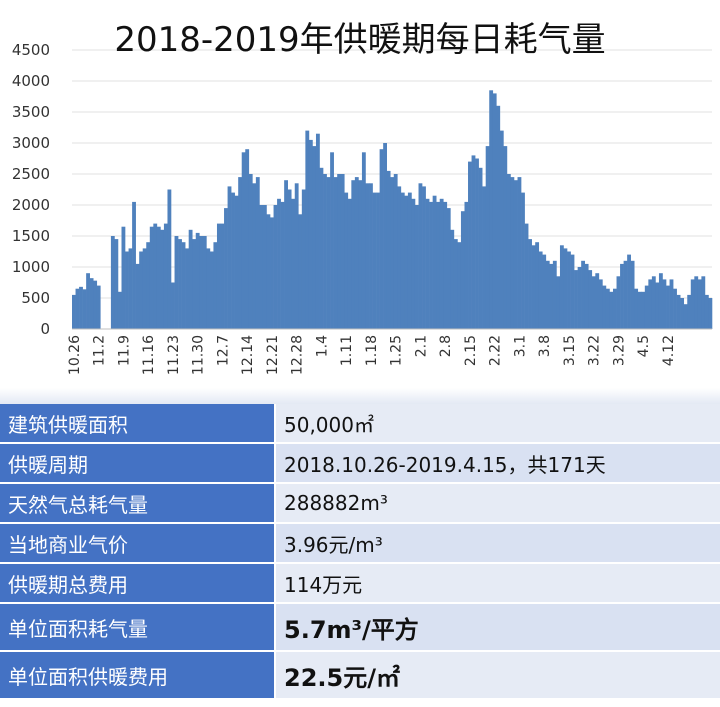  I want to click on table-row: 单位面积供暖费用 22.5元/㎡, so click(360, 675).